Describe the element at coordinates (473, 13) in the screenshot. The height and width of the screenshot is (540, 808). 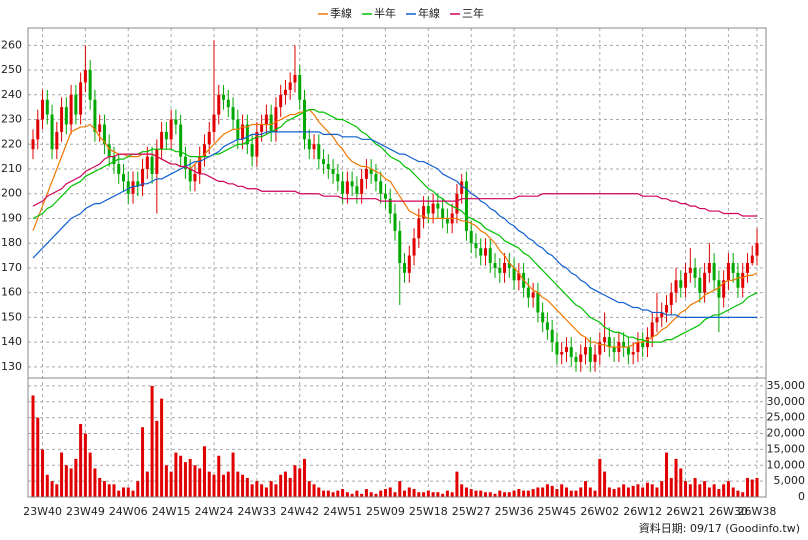
I see `legend-label: 三年` at that location.